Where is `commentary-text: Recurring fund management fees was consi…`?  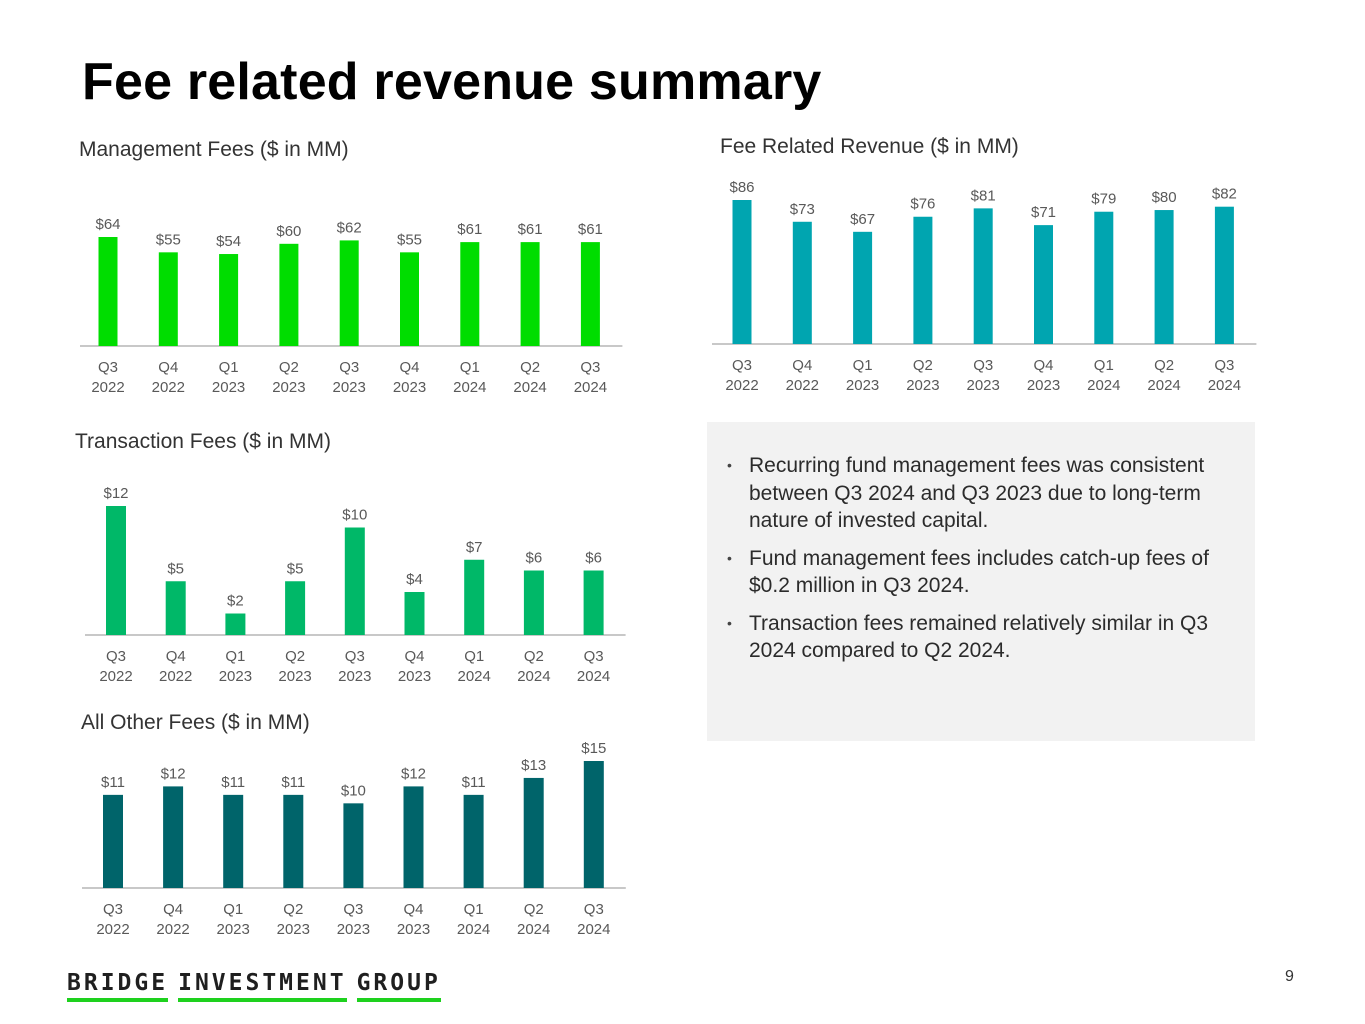
commentary-text: Recurring fund management fees was consi… is located at coordinates (977, 493).